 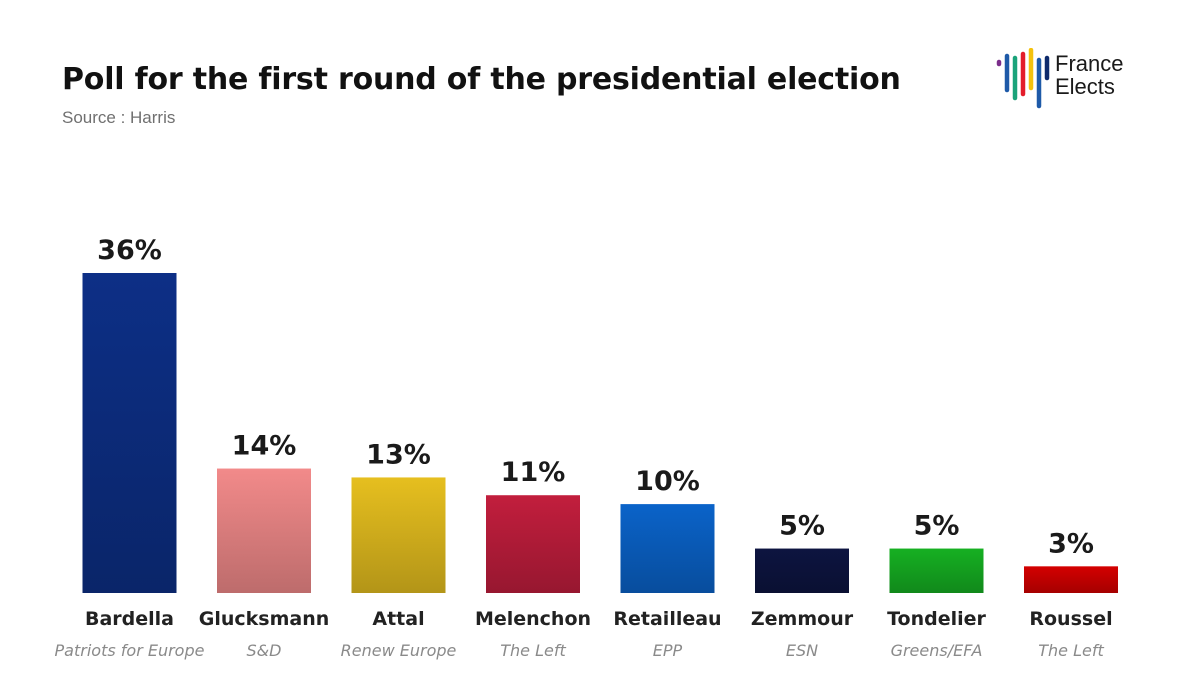 What do you see at coordinates (533, 544) in the screenshot?
I see `bar-melenchon` at bounding box center [533, 544].